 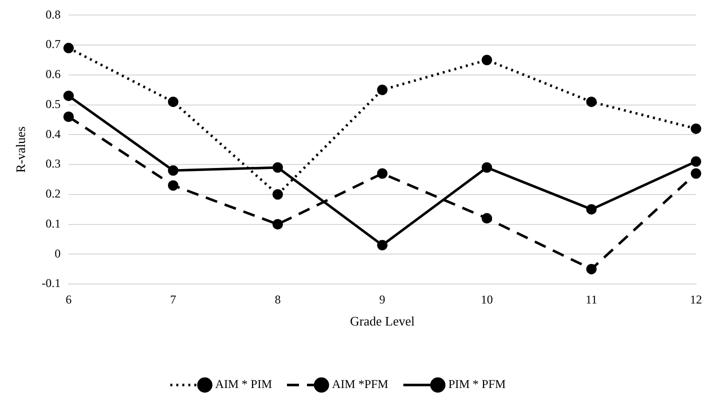 I want to click on x-axis-title: Grade Level, so click(x=382, y=321).